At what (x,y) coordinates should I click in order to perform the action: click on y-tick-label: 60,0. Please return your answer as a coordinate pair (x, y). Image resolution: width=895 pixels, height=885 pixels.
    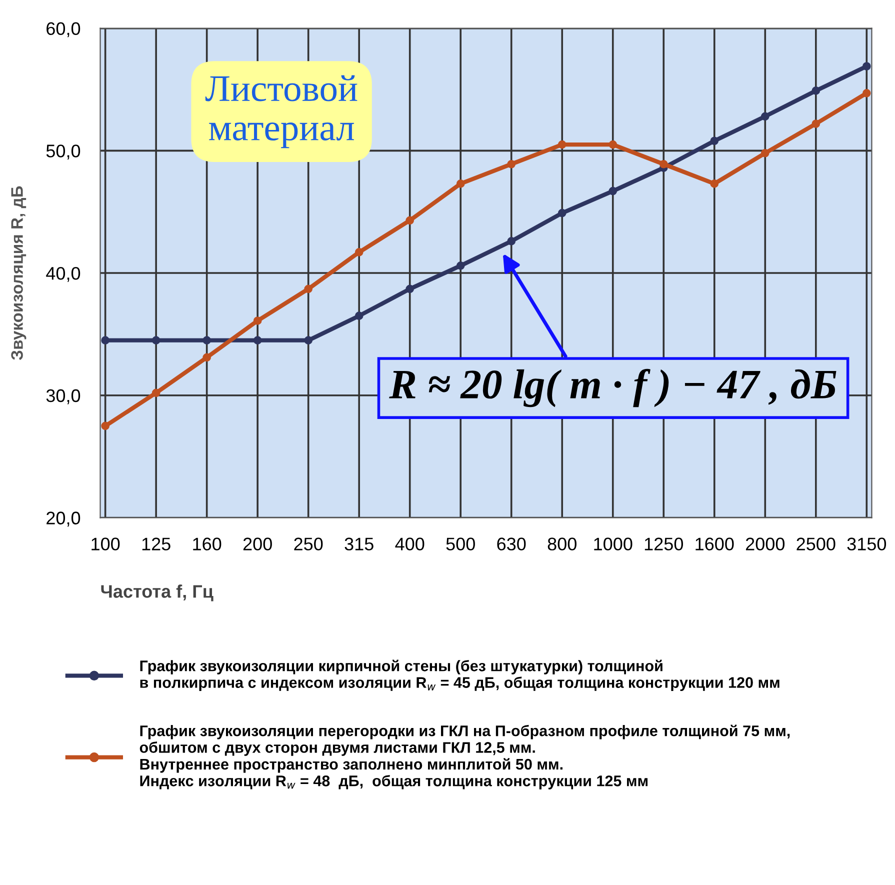
    Looking at the image, I should click on (63, 30).